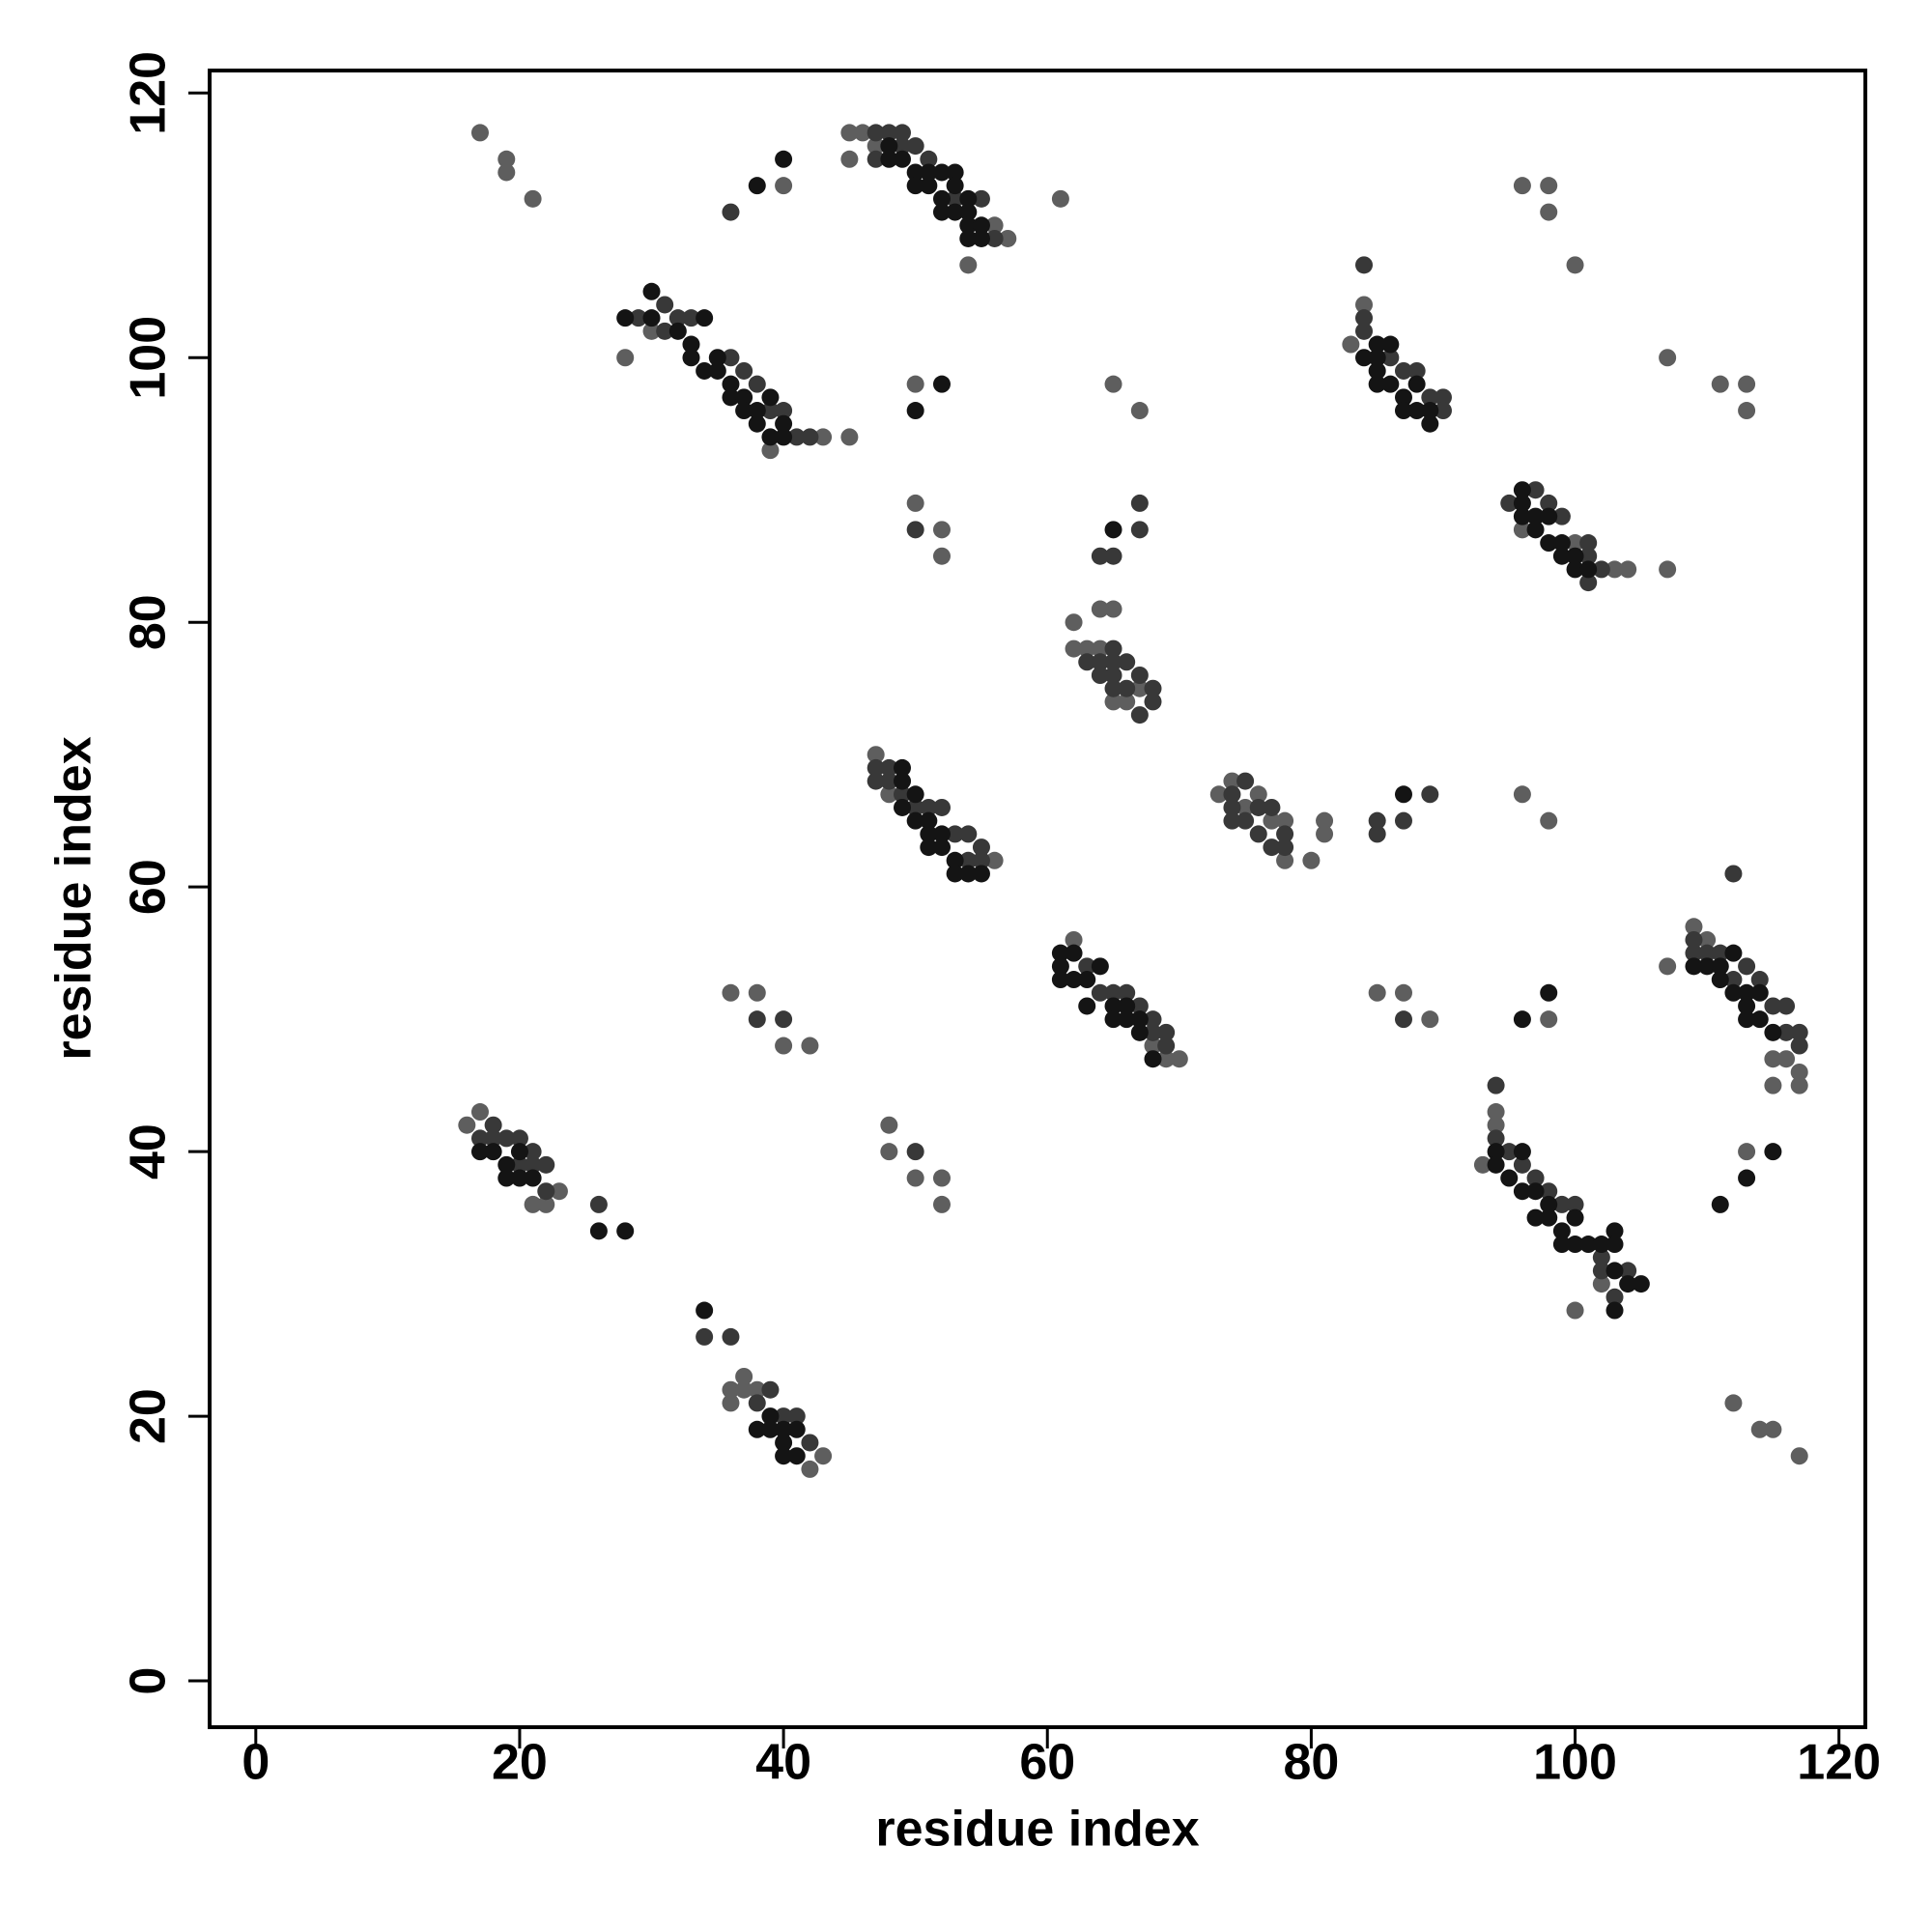  I want to click on x-tick-label: 40, so click(783, 1763).